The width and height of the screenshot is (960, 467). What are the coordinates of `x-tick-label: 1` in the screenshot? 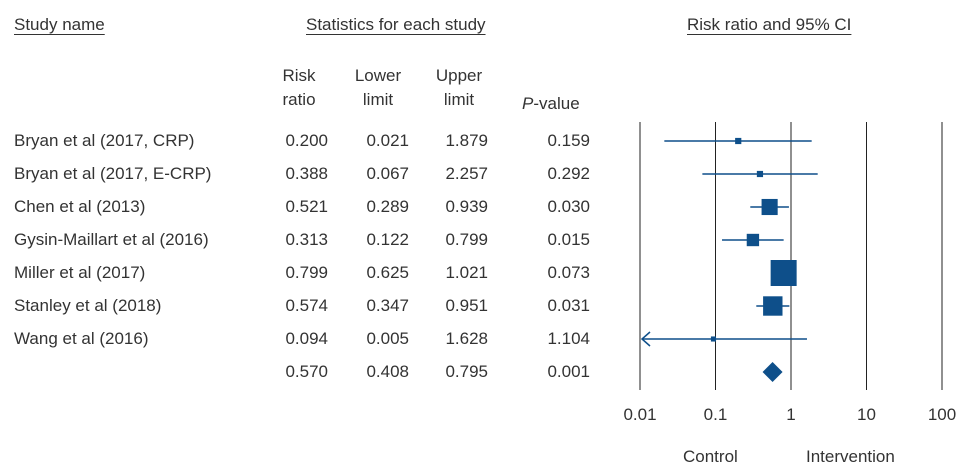 It's located at (791, 414).